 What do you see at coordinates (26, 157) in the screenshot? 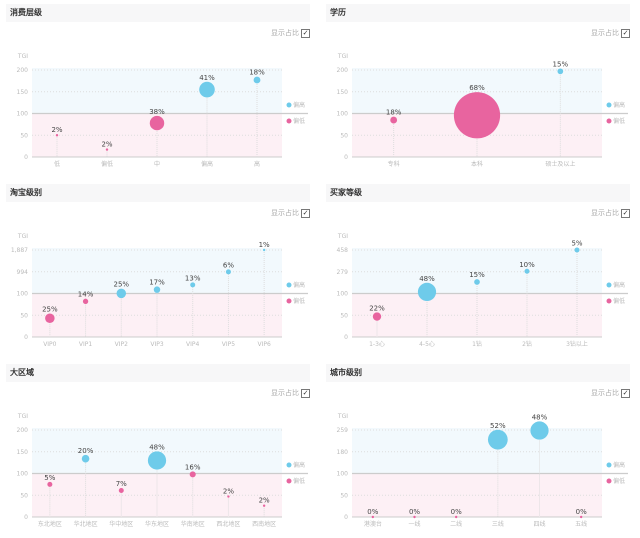
I see `y-tick-label: 0` at bounding box center [26, 157].